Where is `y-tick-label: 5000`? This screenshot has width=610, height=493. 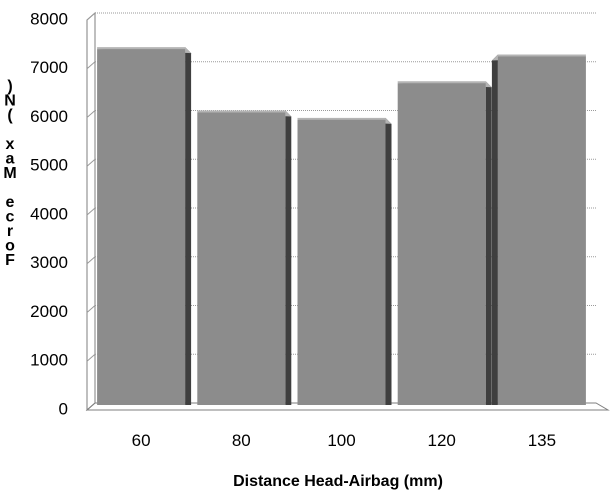
y-tick-label: 5000 is located at coordinates (49, 165).